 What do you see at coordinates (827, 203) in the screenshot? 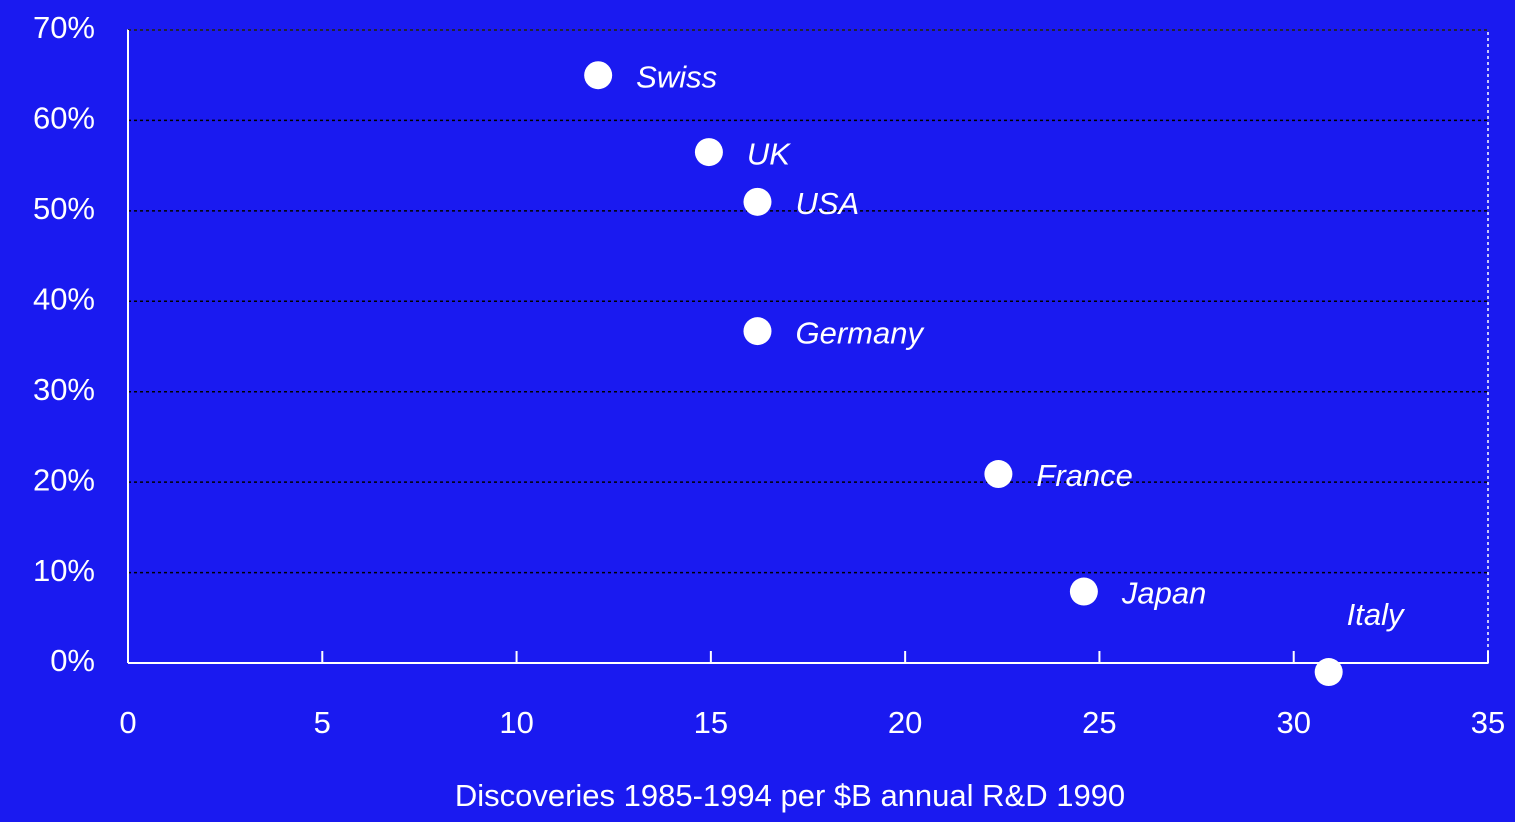
I see `point-label: USA` at bounding box center [827, 203].